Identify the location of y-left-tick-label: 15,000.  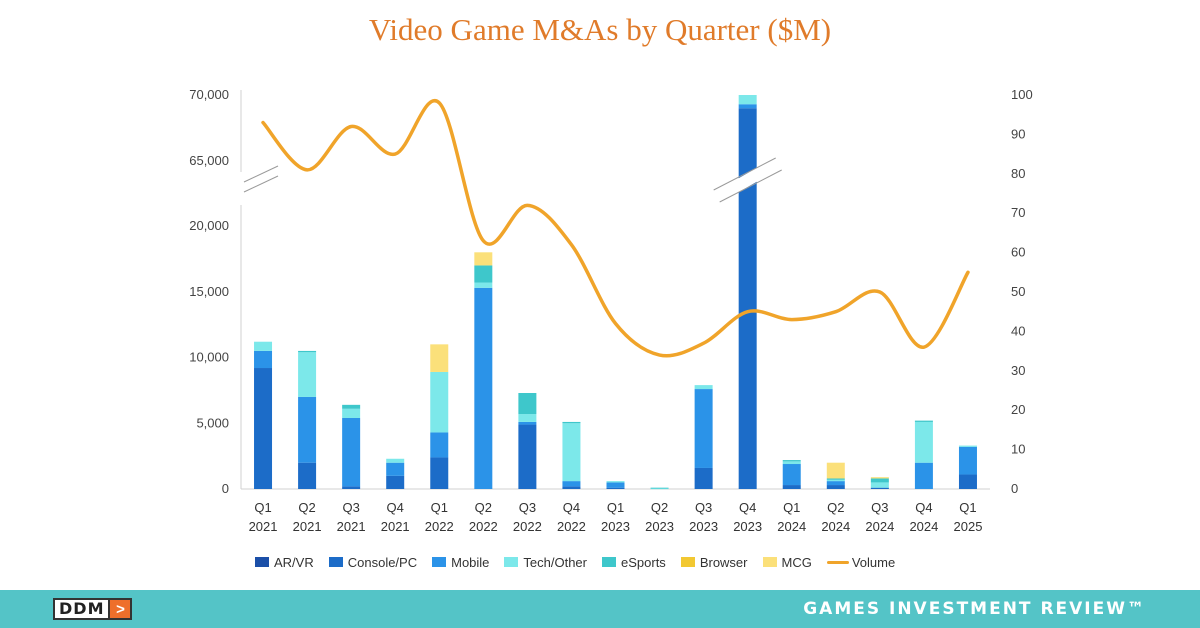
(209, 291).